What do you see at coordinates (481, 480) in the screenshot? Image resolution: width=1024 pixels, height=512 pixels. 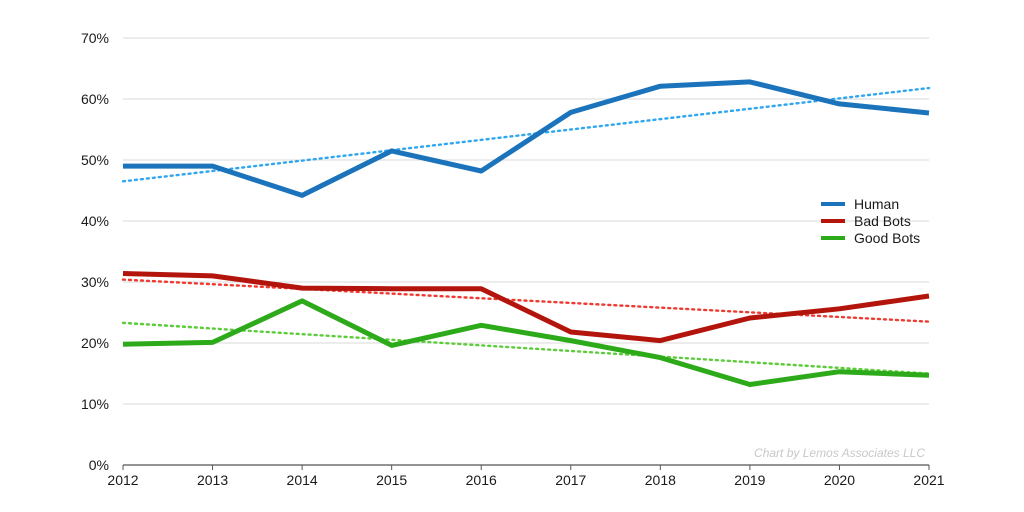 I see `x-tick-label: 2016` at bounding box center [481, 480].